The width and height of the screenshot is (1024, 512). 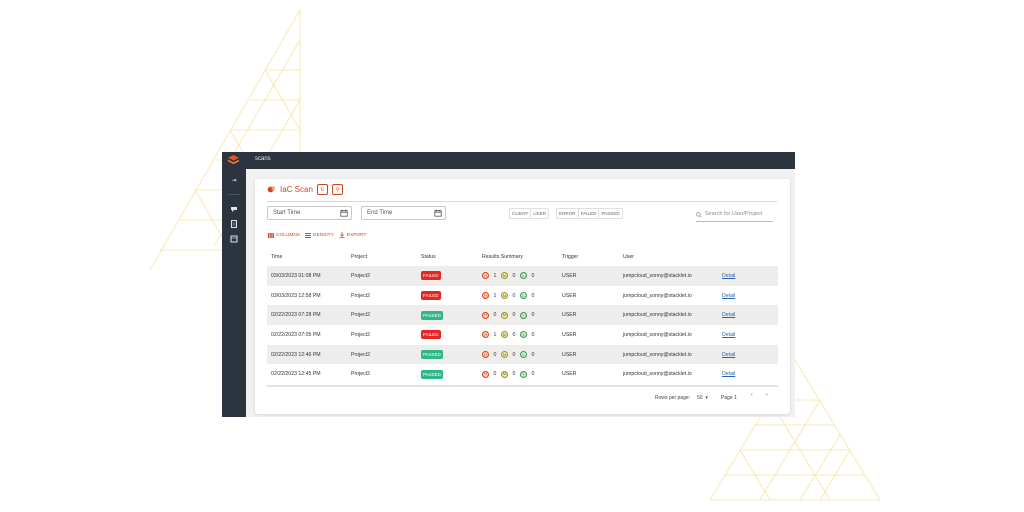 I want to click on start-time-field: Start Time, so click(x=309, y=213).